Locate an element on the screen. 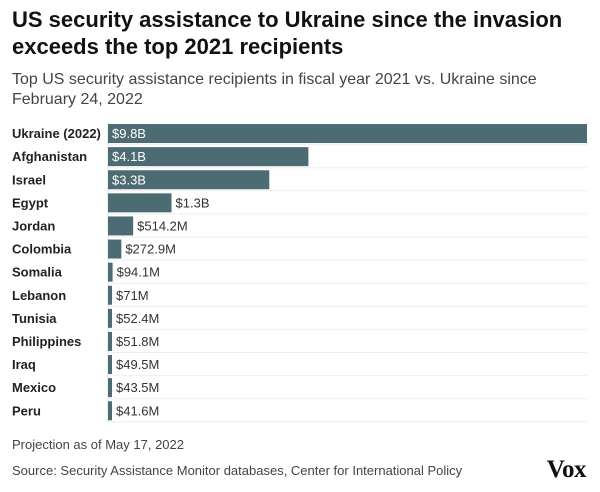 The width and height of the screenshot is (600, 492). data-label: $9.8B is located at coordinates (129, 133).